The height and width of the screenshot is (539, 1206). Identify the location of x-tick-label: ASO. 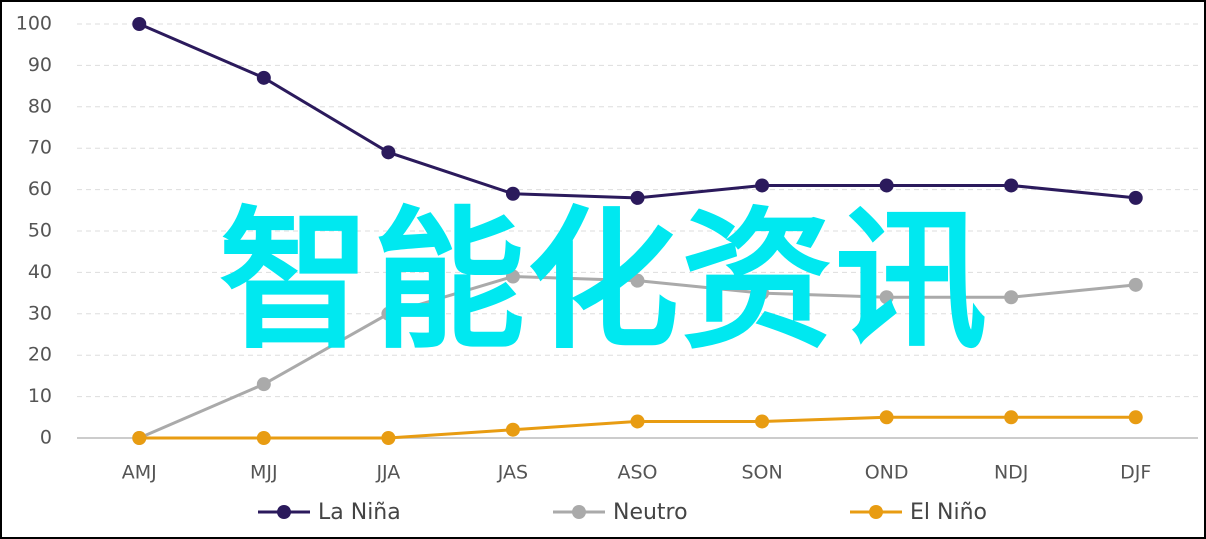
(637, 473).